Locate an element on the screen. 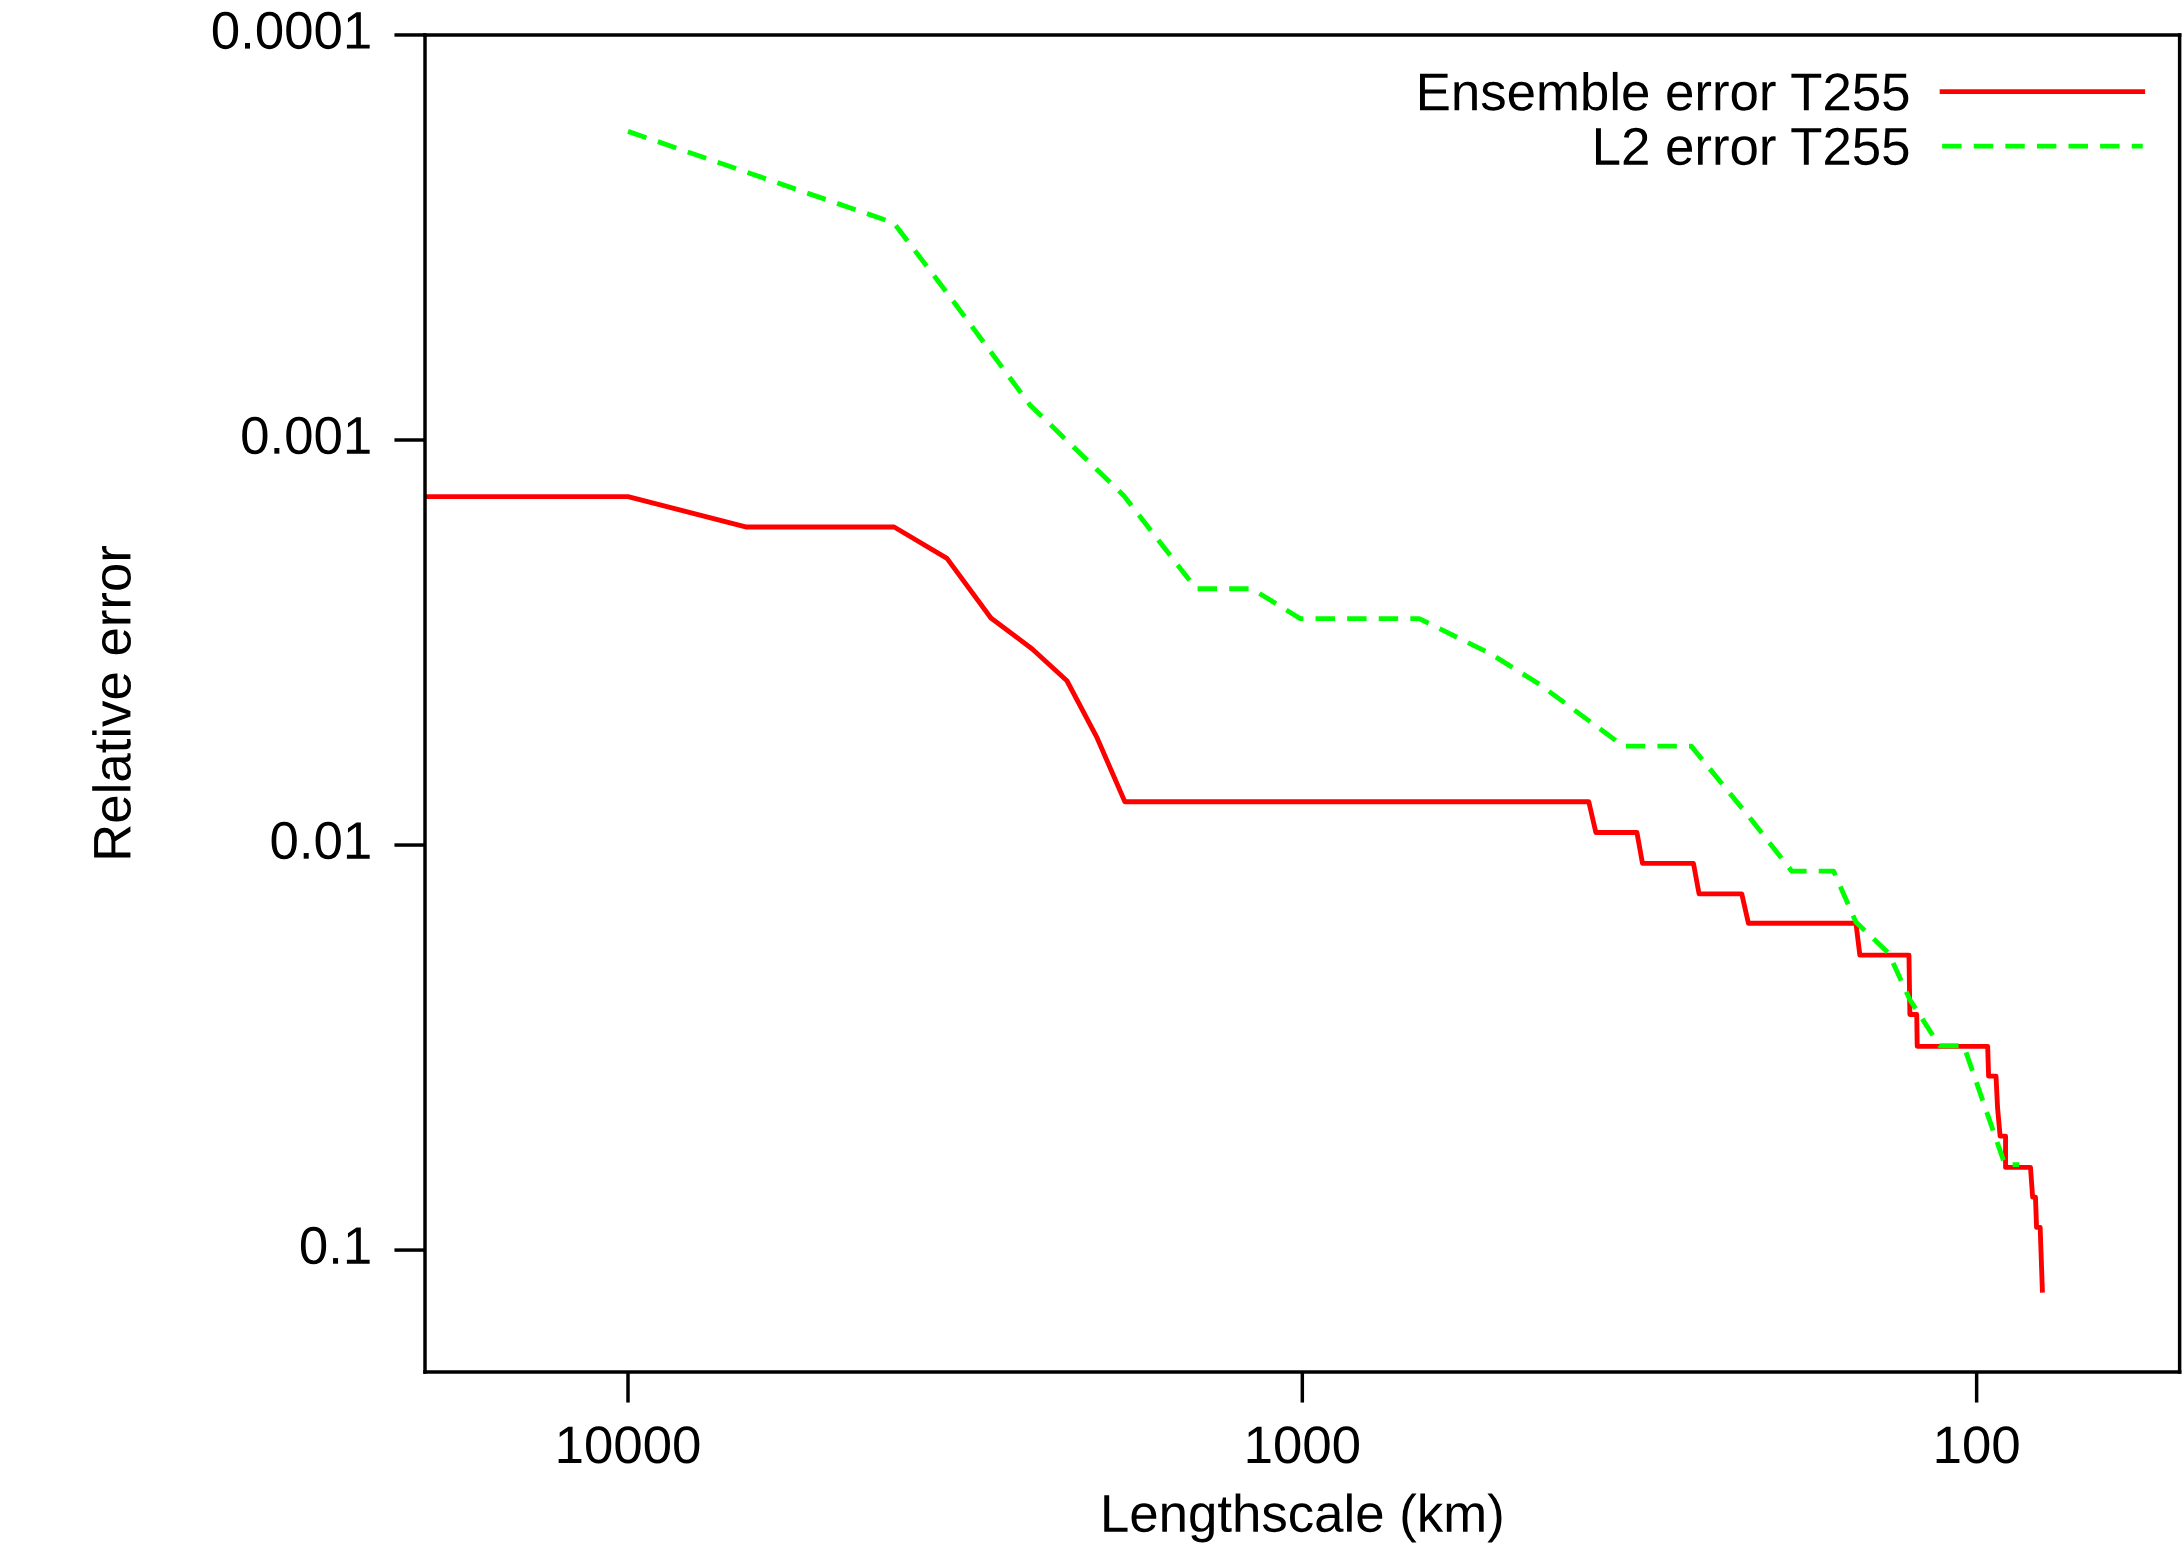  x-axis-title: Lengthscale (km) is located at coordinates (1303, 1518).